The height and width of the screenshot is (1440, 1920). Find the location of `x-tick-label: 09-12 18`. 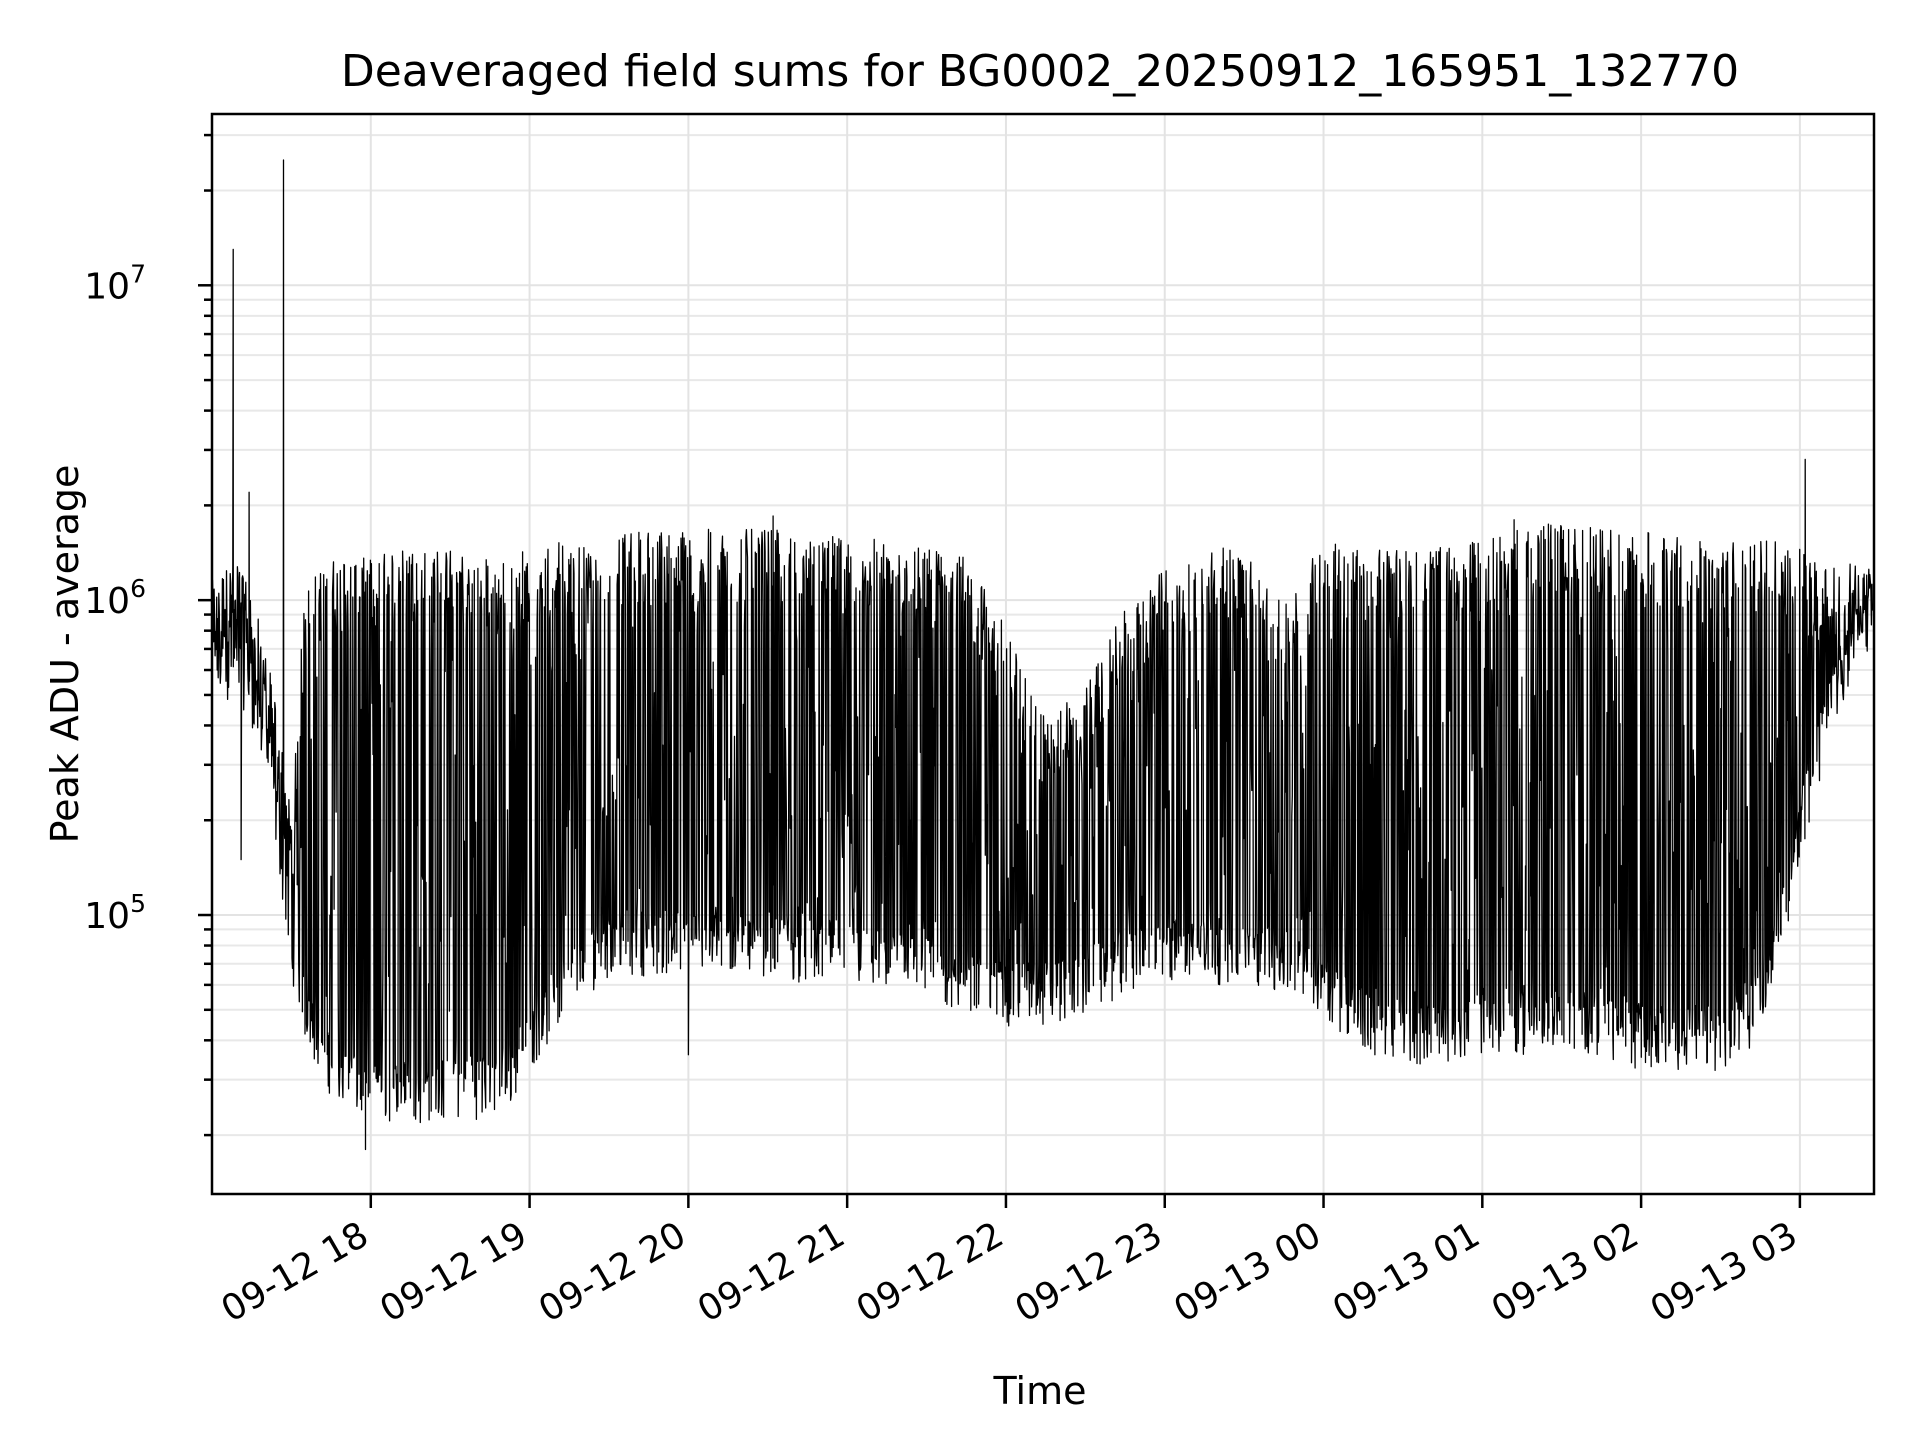

x-tick-label: 09-12 18 is located at coordinates (295, 1272).